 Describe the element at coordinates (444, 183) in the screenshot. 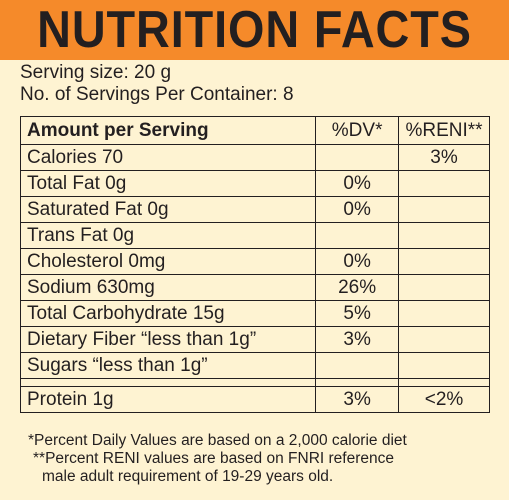

I see `row-reni-total-fat` at that location.